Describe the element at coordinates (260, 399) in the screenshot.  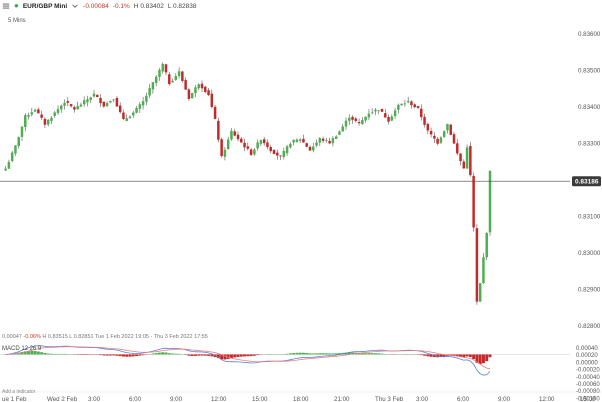
I see `time-tick-label: 15:00` at that location.